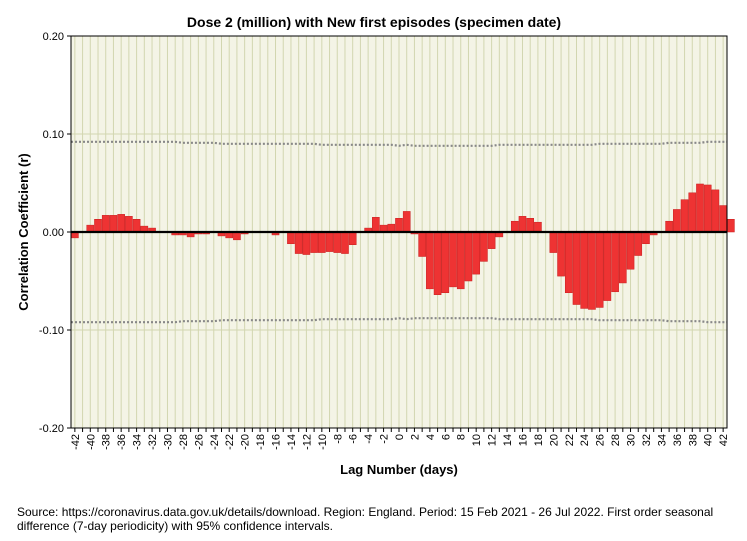 The height and width of the screenshot is (541, 747). Describe the element at coordinates (153, 442) in the screenshot. I see `x-tick-label: -32` at that location.